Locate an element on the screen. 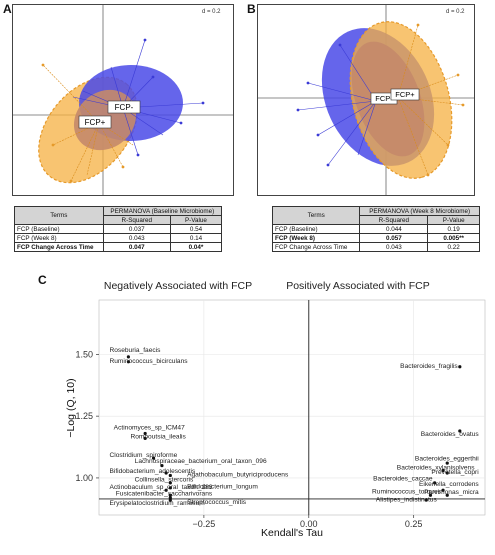  b-header-p: P-Value is located at coordinates (453, 220).